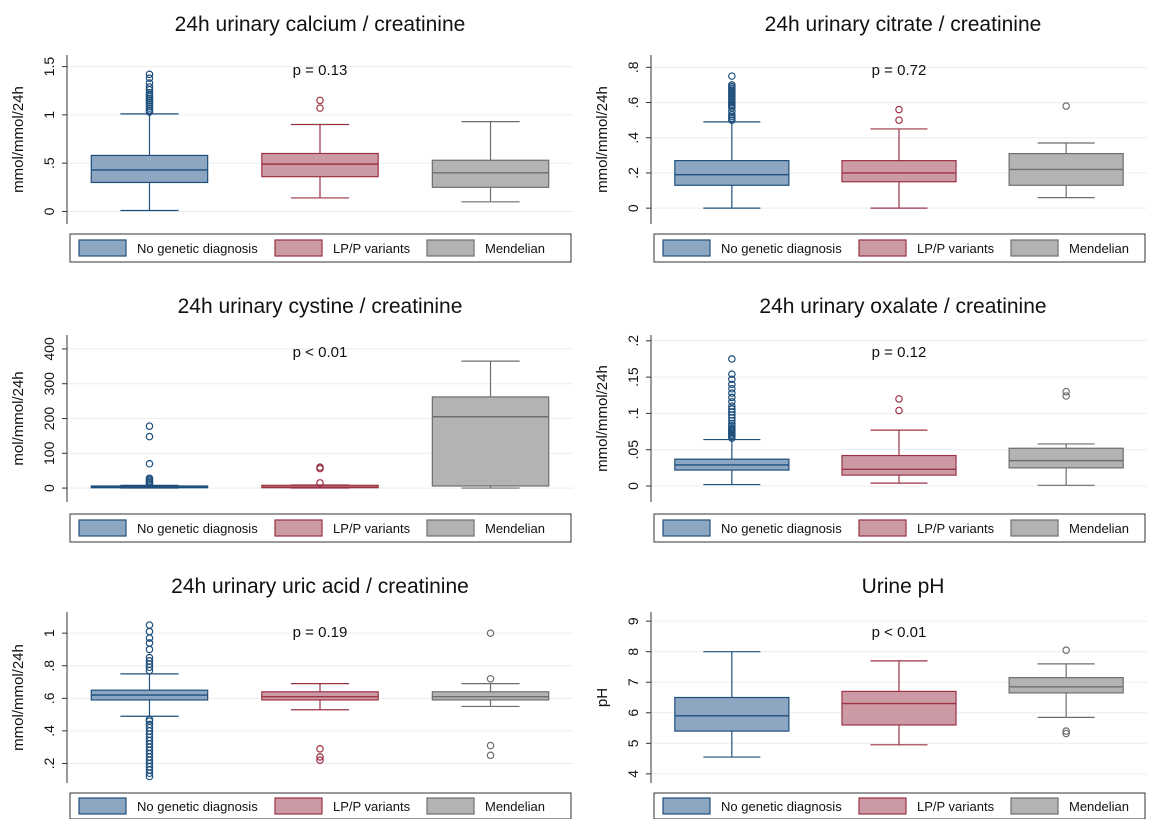 This screenshot has height=819, width=1153. I want to click on p-value-annotation: p = 0.12, so click(899, 352).